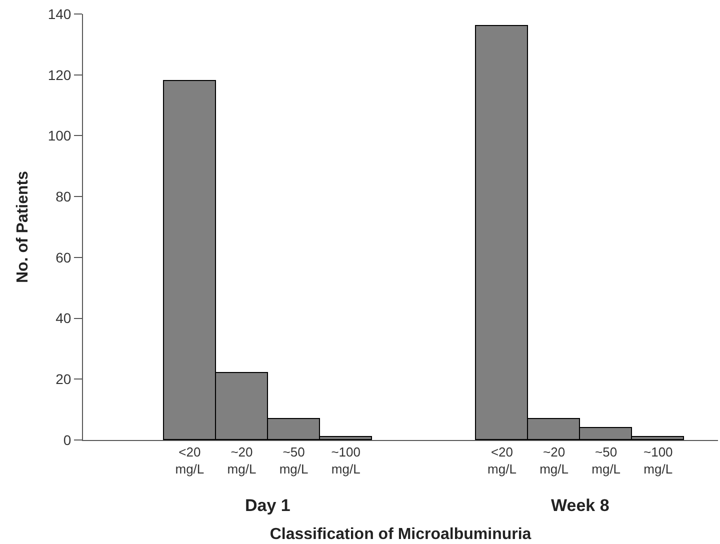 This screenshot has height=544, width=720. What do you see at coordinates (67, 440) in the screenshot?
I see `y-tick-label: 0` at bounding box center [67, 440].